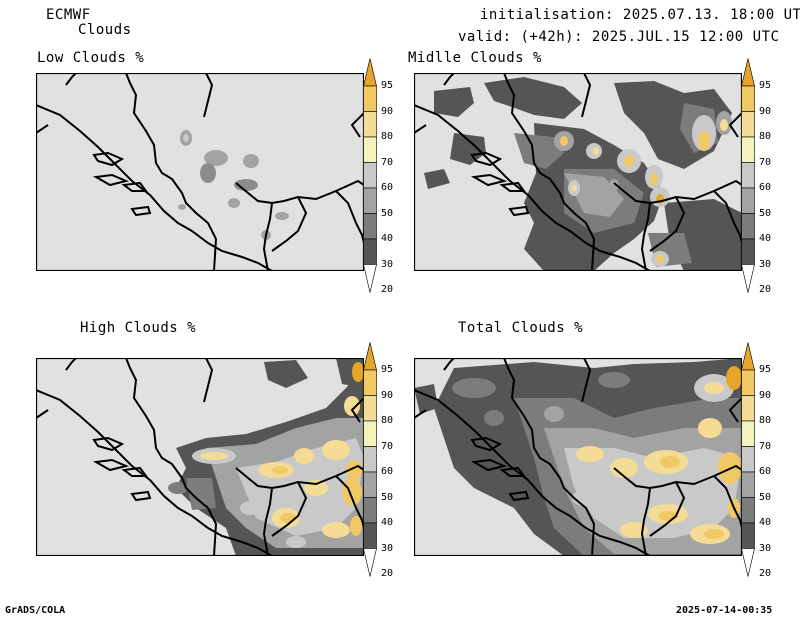  I want to click on cloud-cells-total, so click(578, 457).